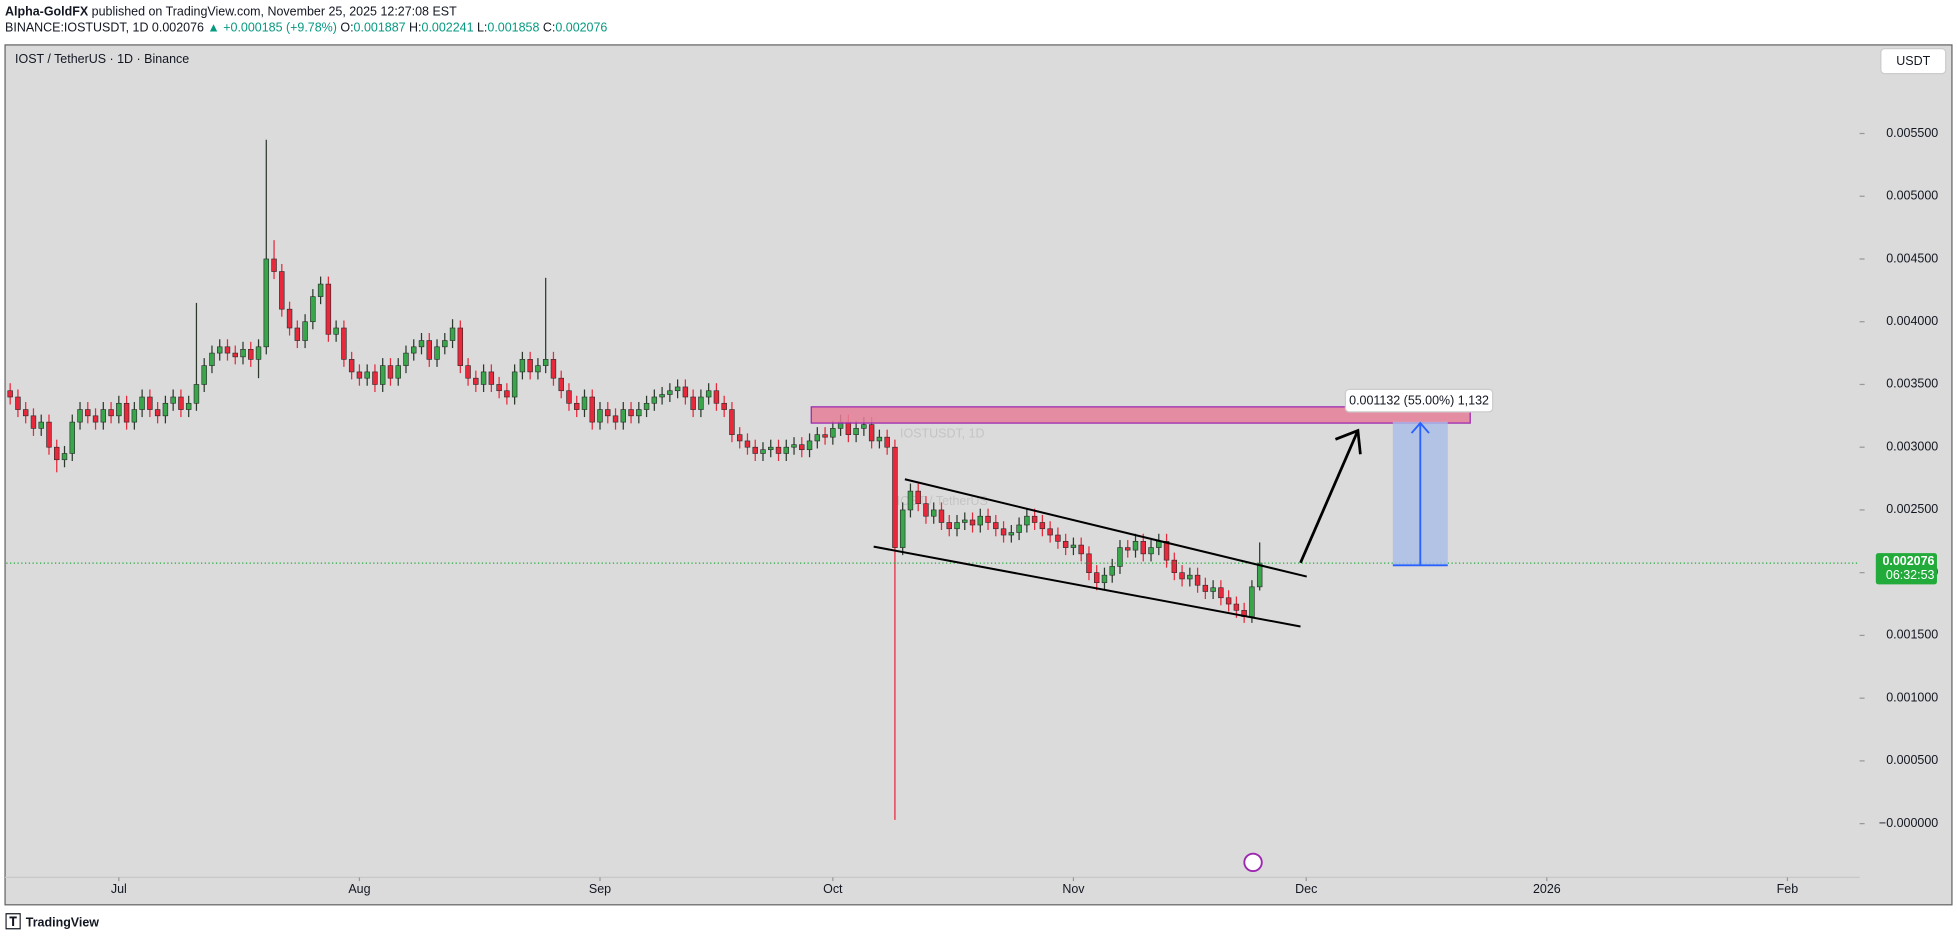 The width and height of the screenshot is (1957, 941). What do you see at coordinates (833, 889) in the screenshot?
I see `x-tick-label: Oct` at bounding box center [833, 889].